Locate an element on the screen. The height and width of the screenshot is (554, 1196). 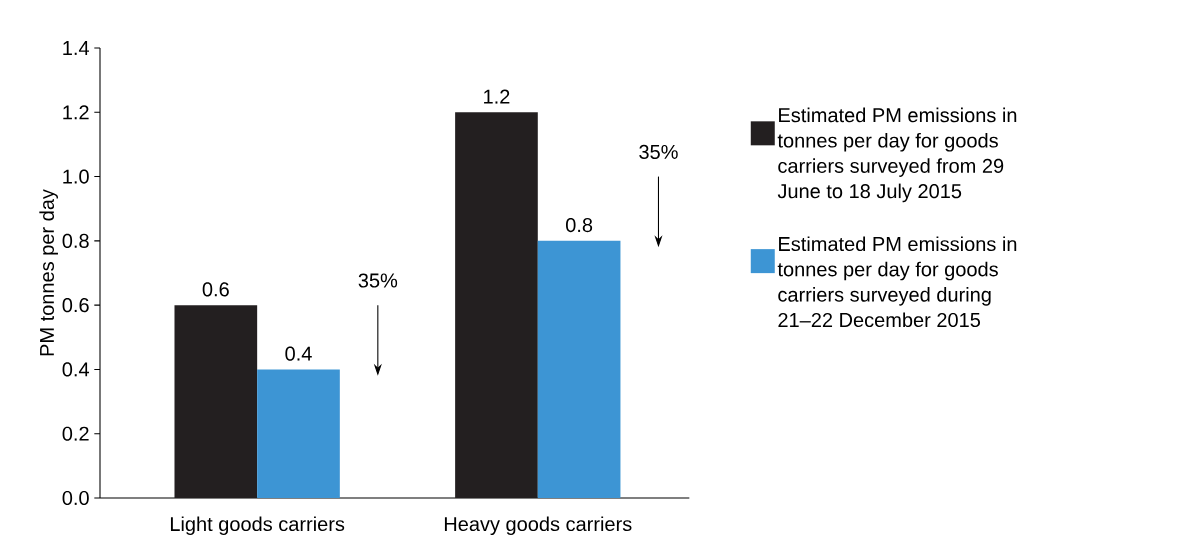
data-label: 0.8 is located at coordinates (579, 225).